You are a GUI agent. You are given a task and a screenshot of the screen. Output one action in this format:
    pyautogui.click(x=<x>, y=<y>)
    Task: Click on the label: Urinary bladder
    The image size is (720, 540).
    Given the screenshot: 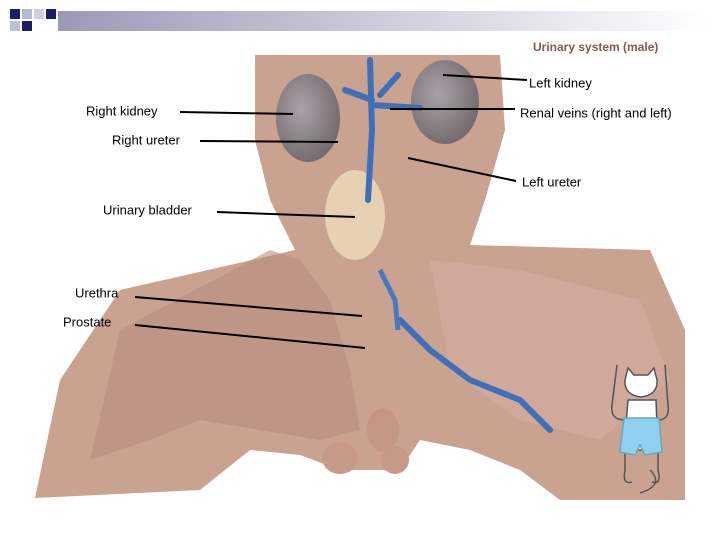 What is the action you would take?
    pyautogui.click(x=148, y=209)
    